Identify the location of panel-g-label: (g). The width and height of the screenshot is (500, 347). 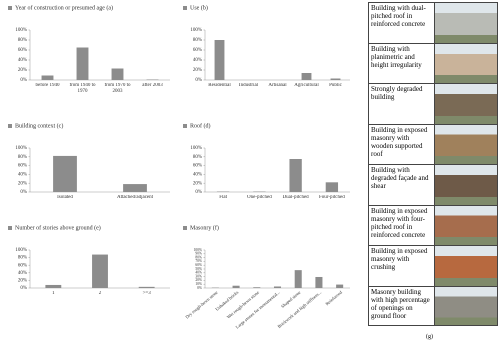
(429, 337).